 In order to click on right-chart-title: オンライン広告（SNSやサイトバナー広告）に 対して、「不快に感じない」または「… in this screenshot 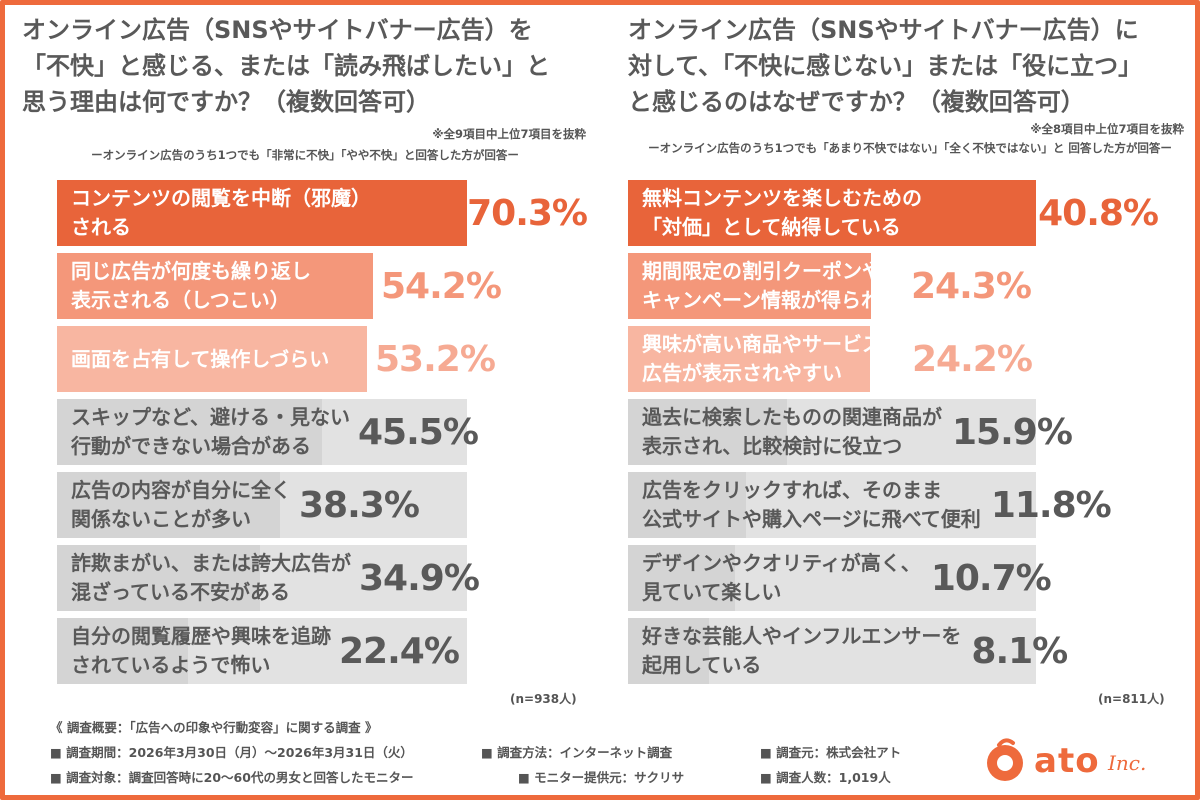, I will do `click(885, 66)`.